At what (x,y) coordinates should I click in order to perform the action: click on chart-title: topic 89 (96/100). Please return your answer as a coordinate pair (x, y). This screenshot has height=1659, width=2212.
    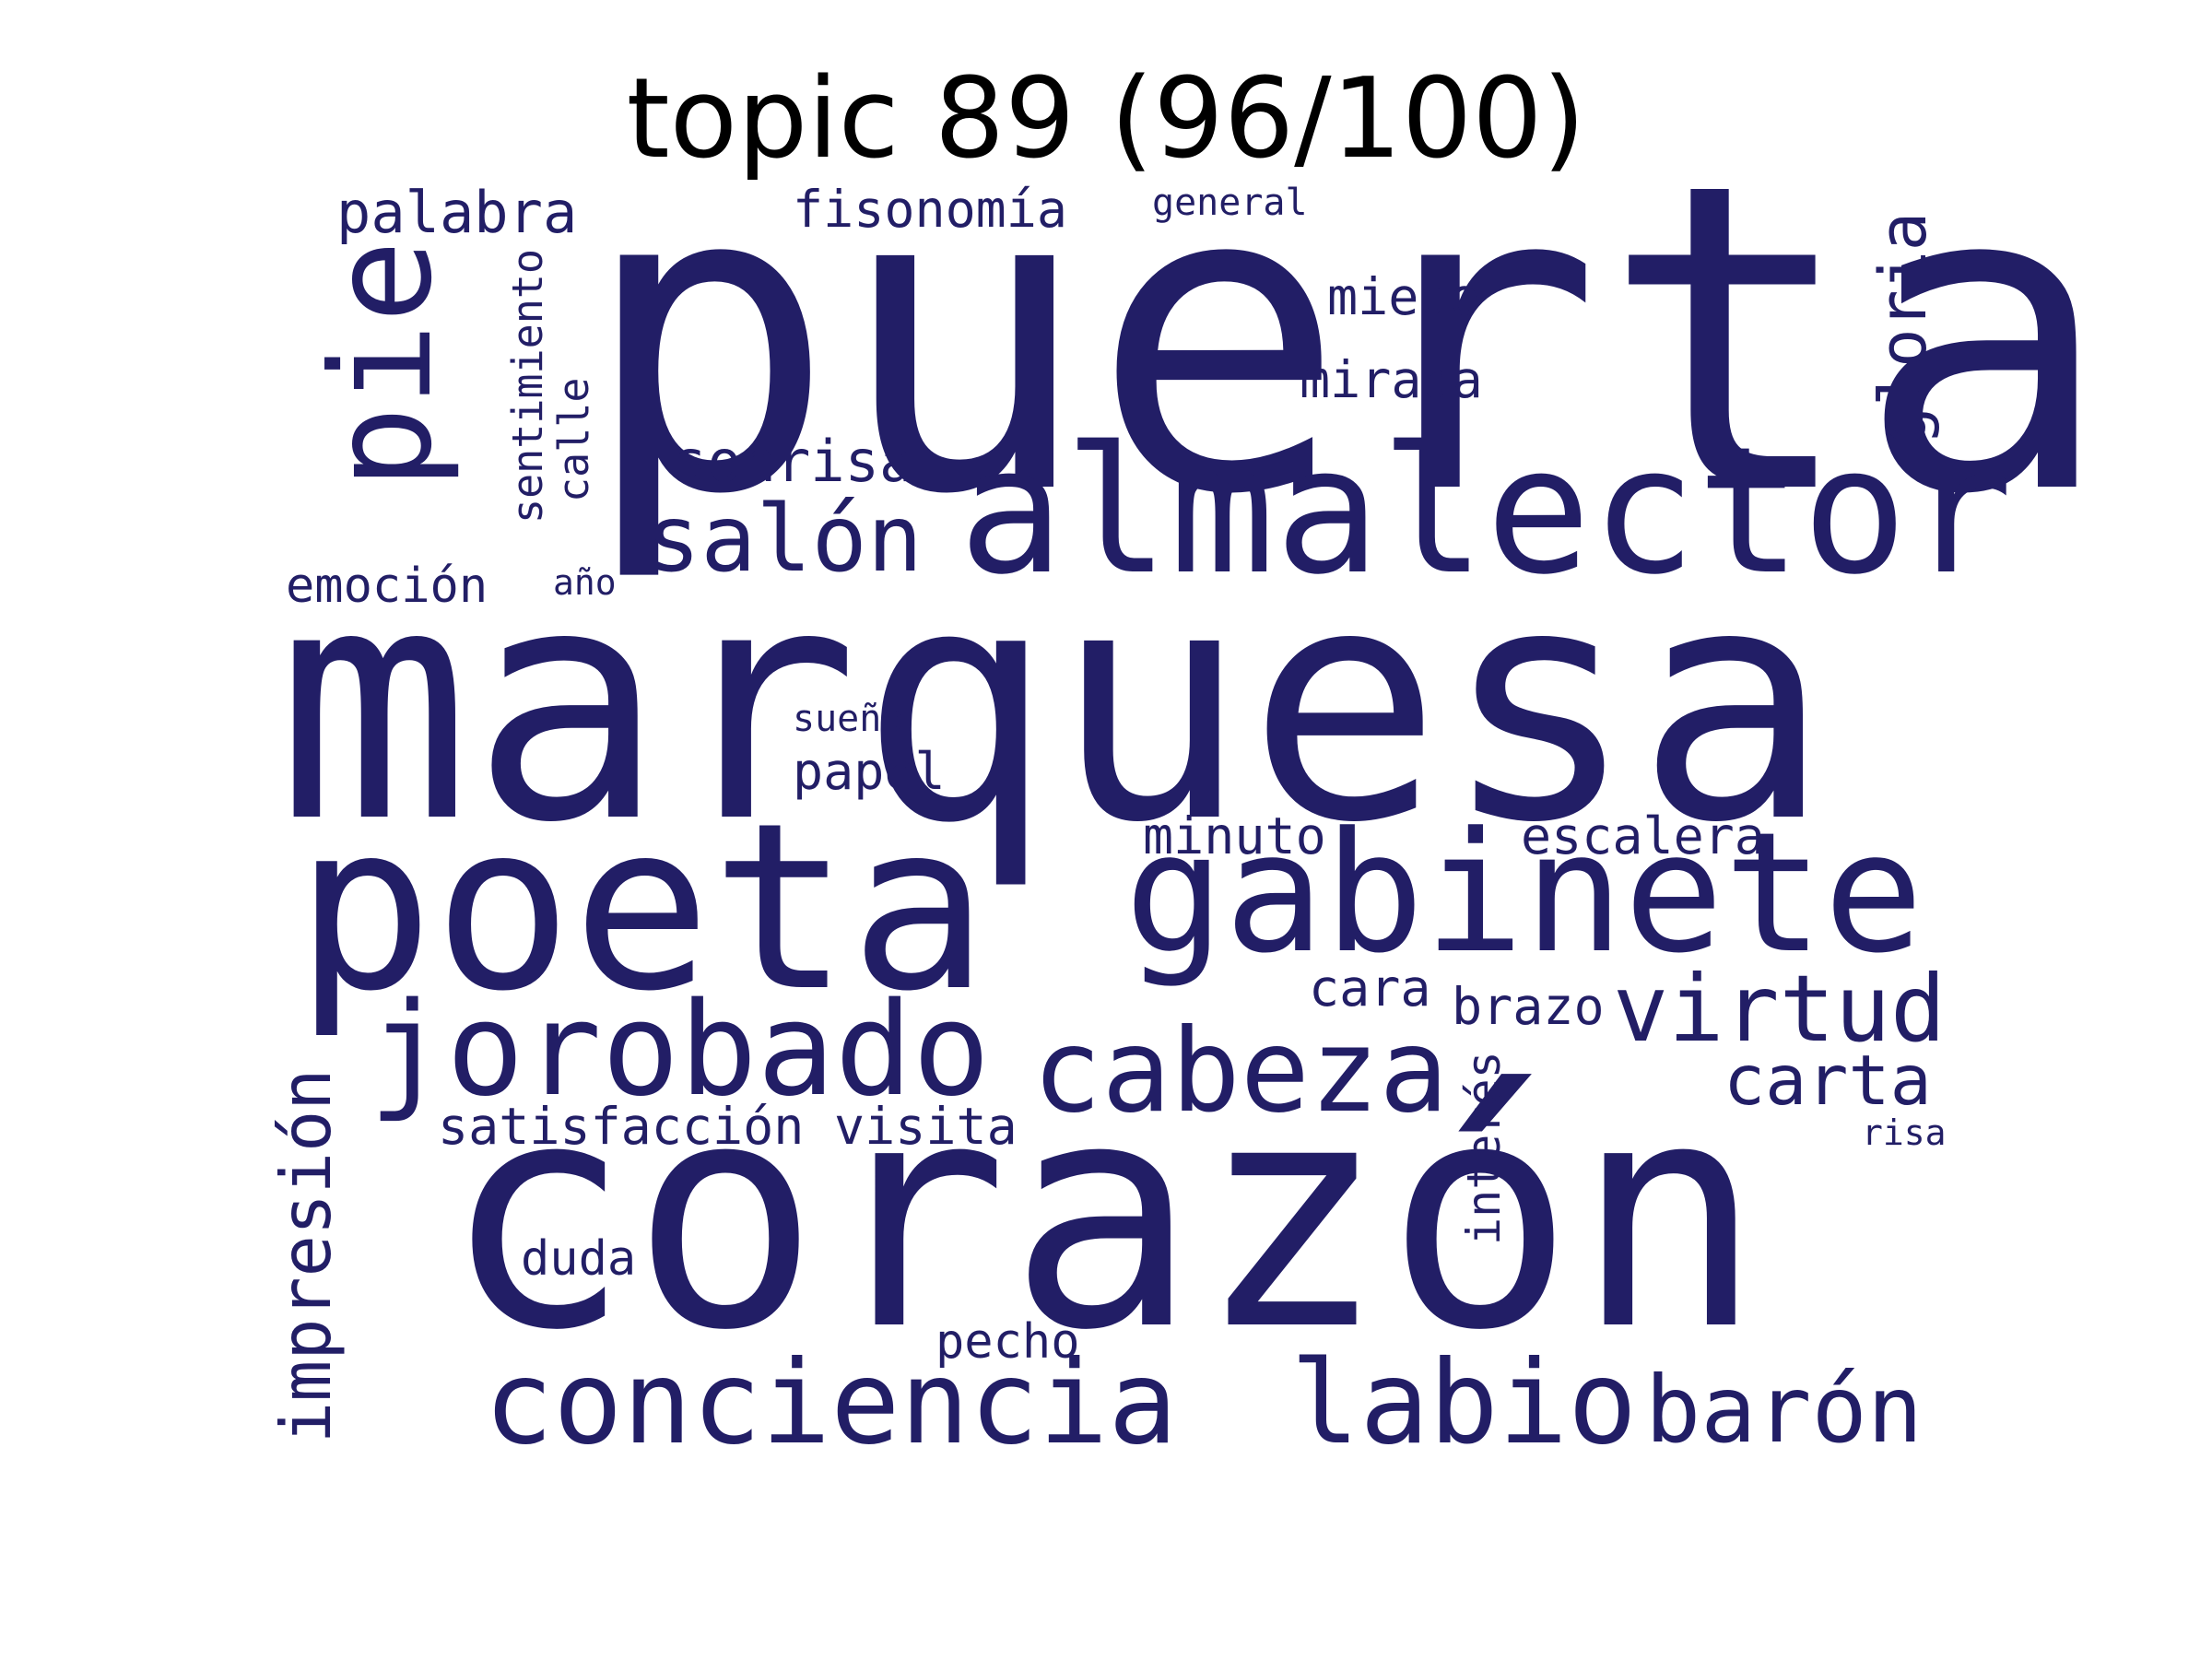
    Looking at the image, I should click on (1106, 119).